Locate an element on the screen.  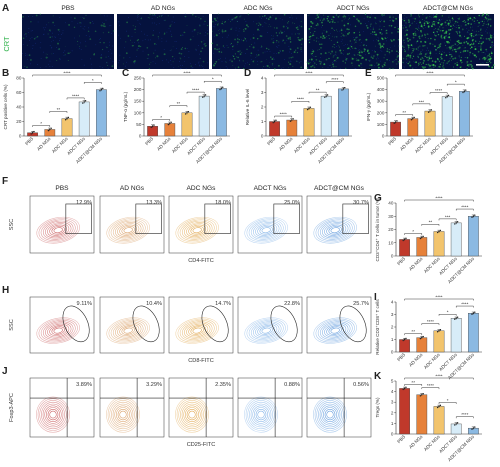
gate-percentage: 10.4% is located at coordinates (154, 304).